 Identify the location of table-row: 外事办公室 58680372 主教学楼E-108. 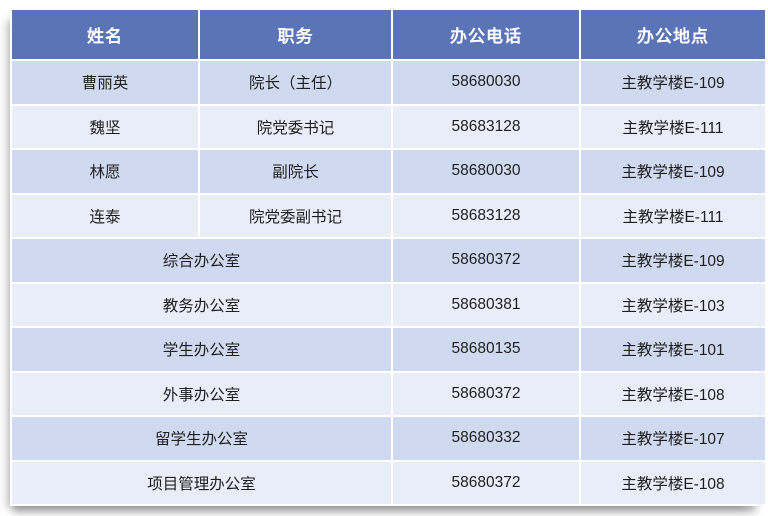
(388, 393).